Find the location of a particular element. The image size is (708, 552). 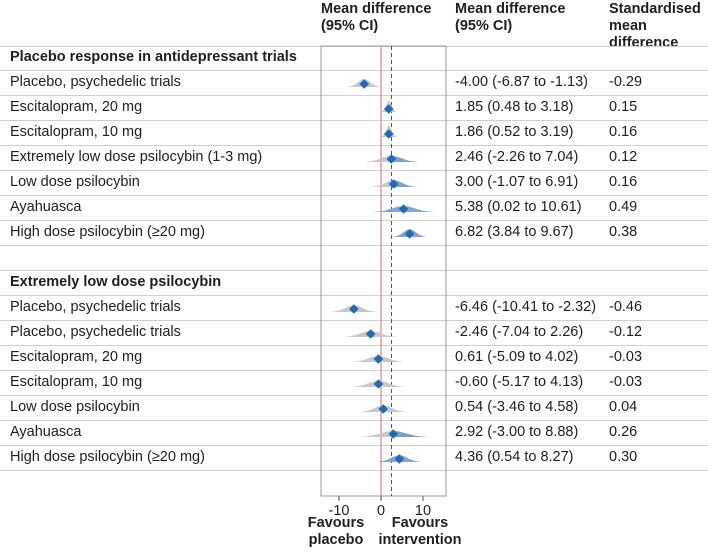

mean-difference-ci: 1.85 (0.48 to 3.18) is located at coordinates (514, 107).